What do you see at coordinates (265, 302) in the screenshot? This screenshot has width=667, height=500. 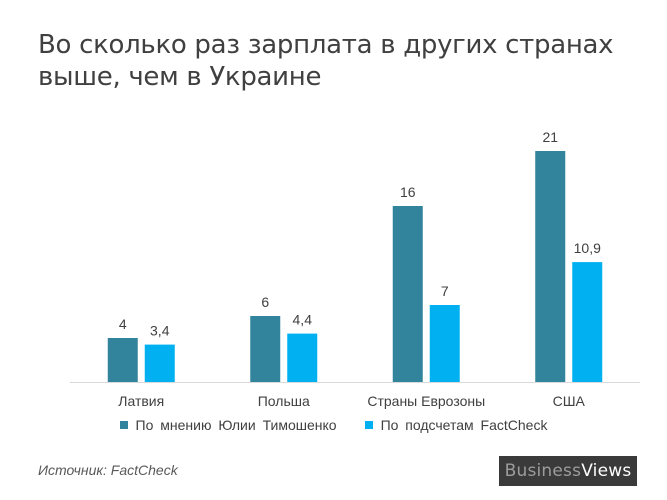 I see `data-label-1-2: 6` at bounding box center [265, 302].